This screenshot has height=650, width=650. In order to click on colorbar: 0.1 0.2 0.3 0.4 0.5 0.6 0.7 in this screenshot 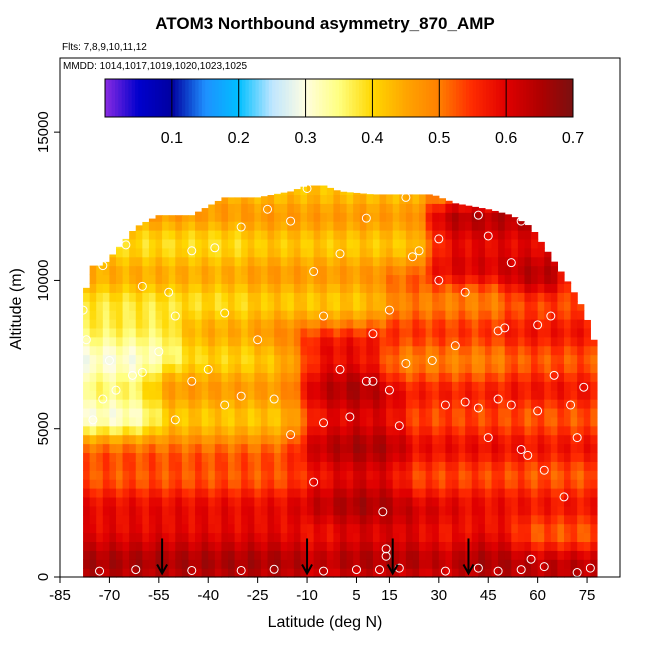, I will do `click(344, 112)`.